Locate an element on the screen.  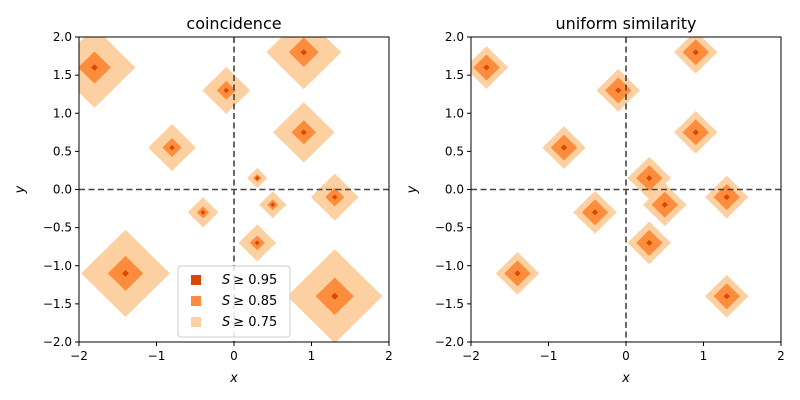
legend-symbol-095: S is located at coordinates (226, 280).